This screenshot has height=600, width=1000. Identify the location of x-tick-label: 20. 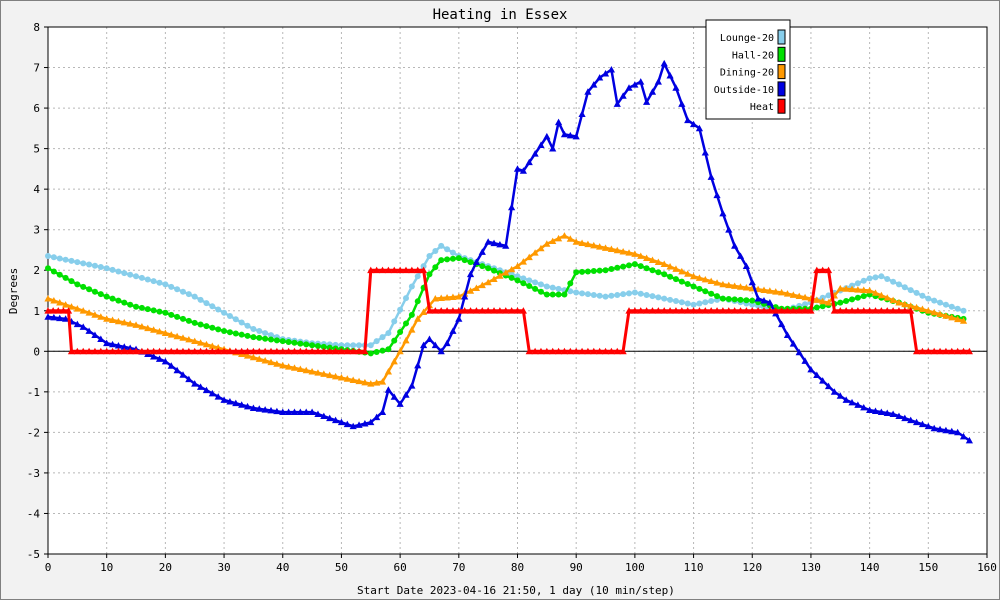
(165, 567).